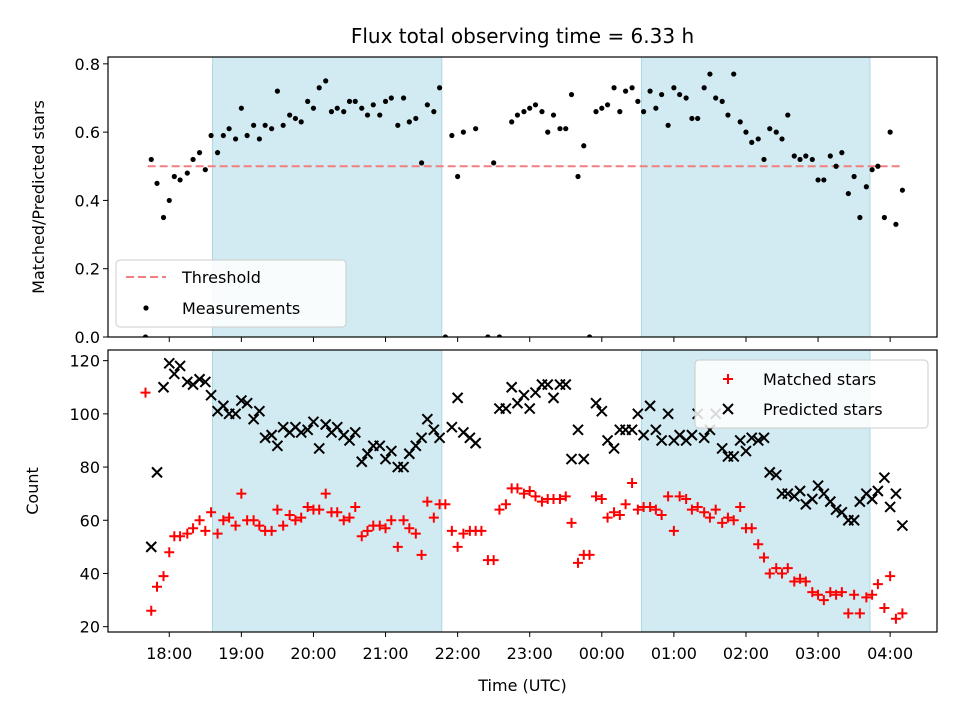 The image size is (960, 720). Describe the element at coordinates (146, 308) in the screenshot. I see `legend-measurements-swatch` at that location.